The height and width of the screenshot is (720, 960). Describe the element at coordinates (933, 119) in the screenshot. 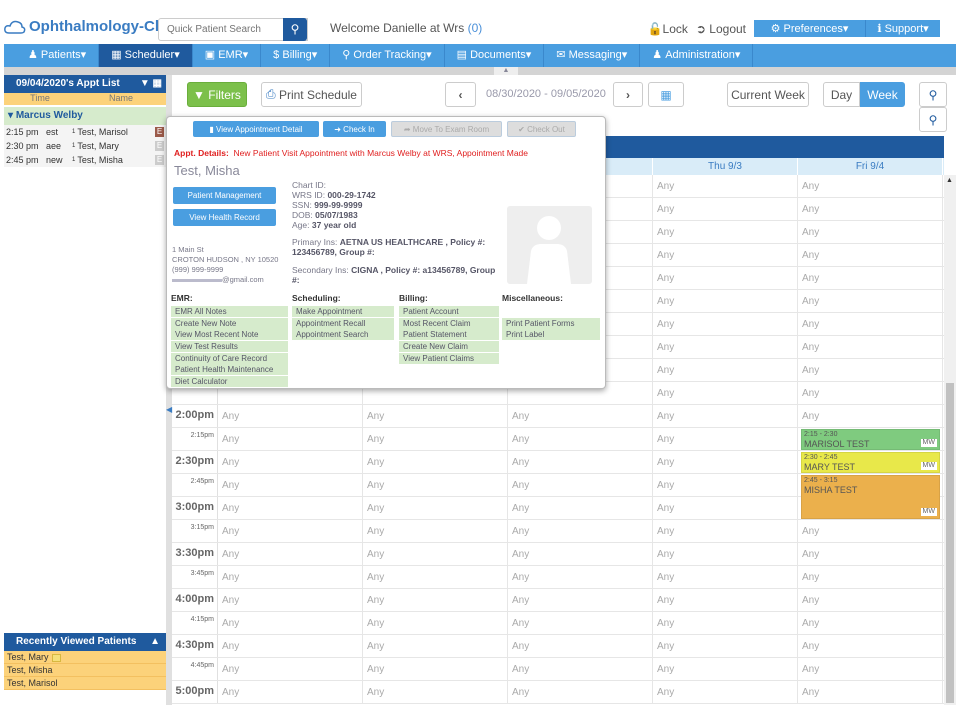

I see `zoom-in-button: ⚲` at that location.